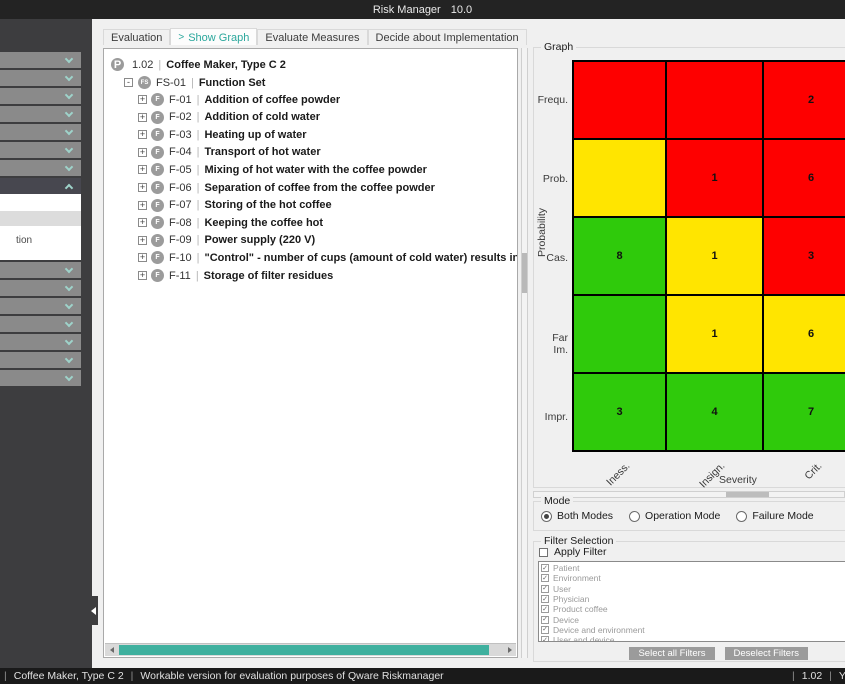 Image resolution: width=845 pixels, height=684 pixels. What do you see at coordinates (524, 273) in the screenshot?
I see `pane-scrollbar-thumb` at bounding box center [524, 273].